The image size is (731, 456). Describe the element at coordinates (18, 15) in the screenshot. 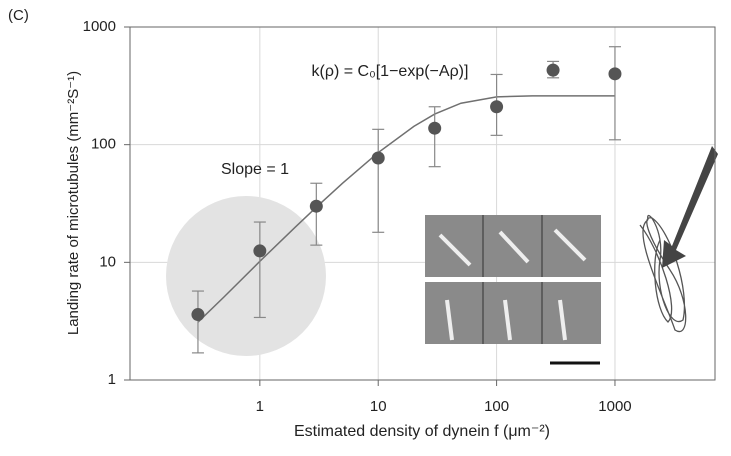

I see `panel-label: (C)` at that location.